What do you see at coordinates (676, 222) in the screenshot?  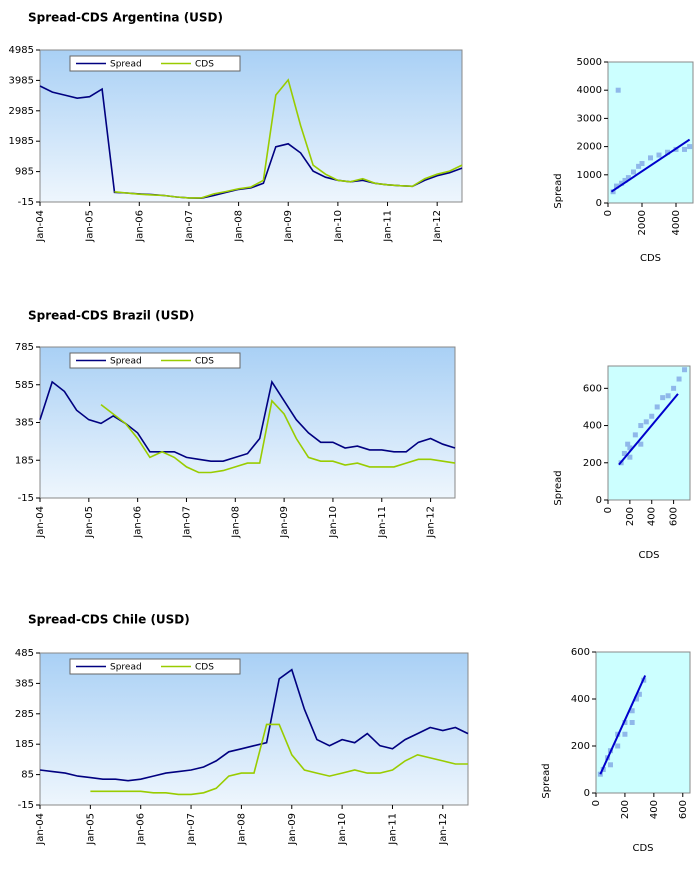 I see `x-tick-label: 4000` at bounding box center [676, 222].